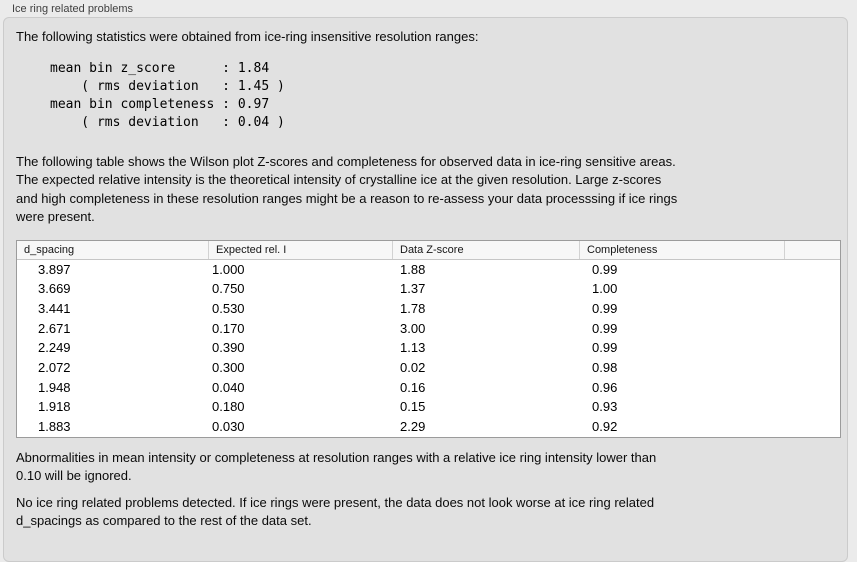 This screenshot has width=857, height=562. Describe the element at coordinates (413, 367) in the screenshot. I see `cell-data-z-score: 0.02` at that location.